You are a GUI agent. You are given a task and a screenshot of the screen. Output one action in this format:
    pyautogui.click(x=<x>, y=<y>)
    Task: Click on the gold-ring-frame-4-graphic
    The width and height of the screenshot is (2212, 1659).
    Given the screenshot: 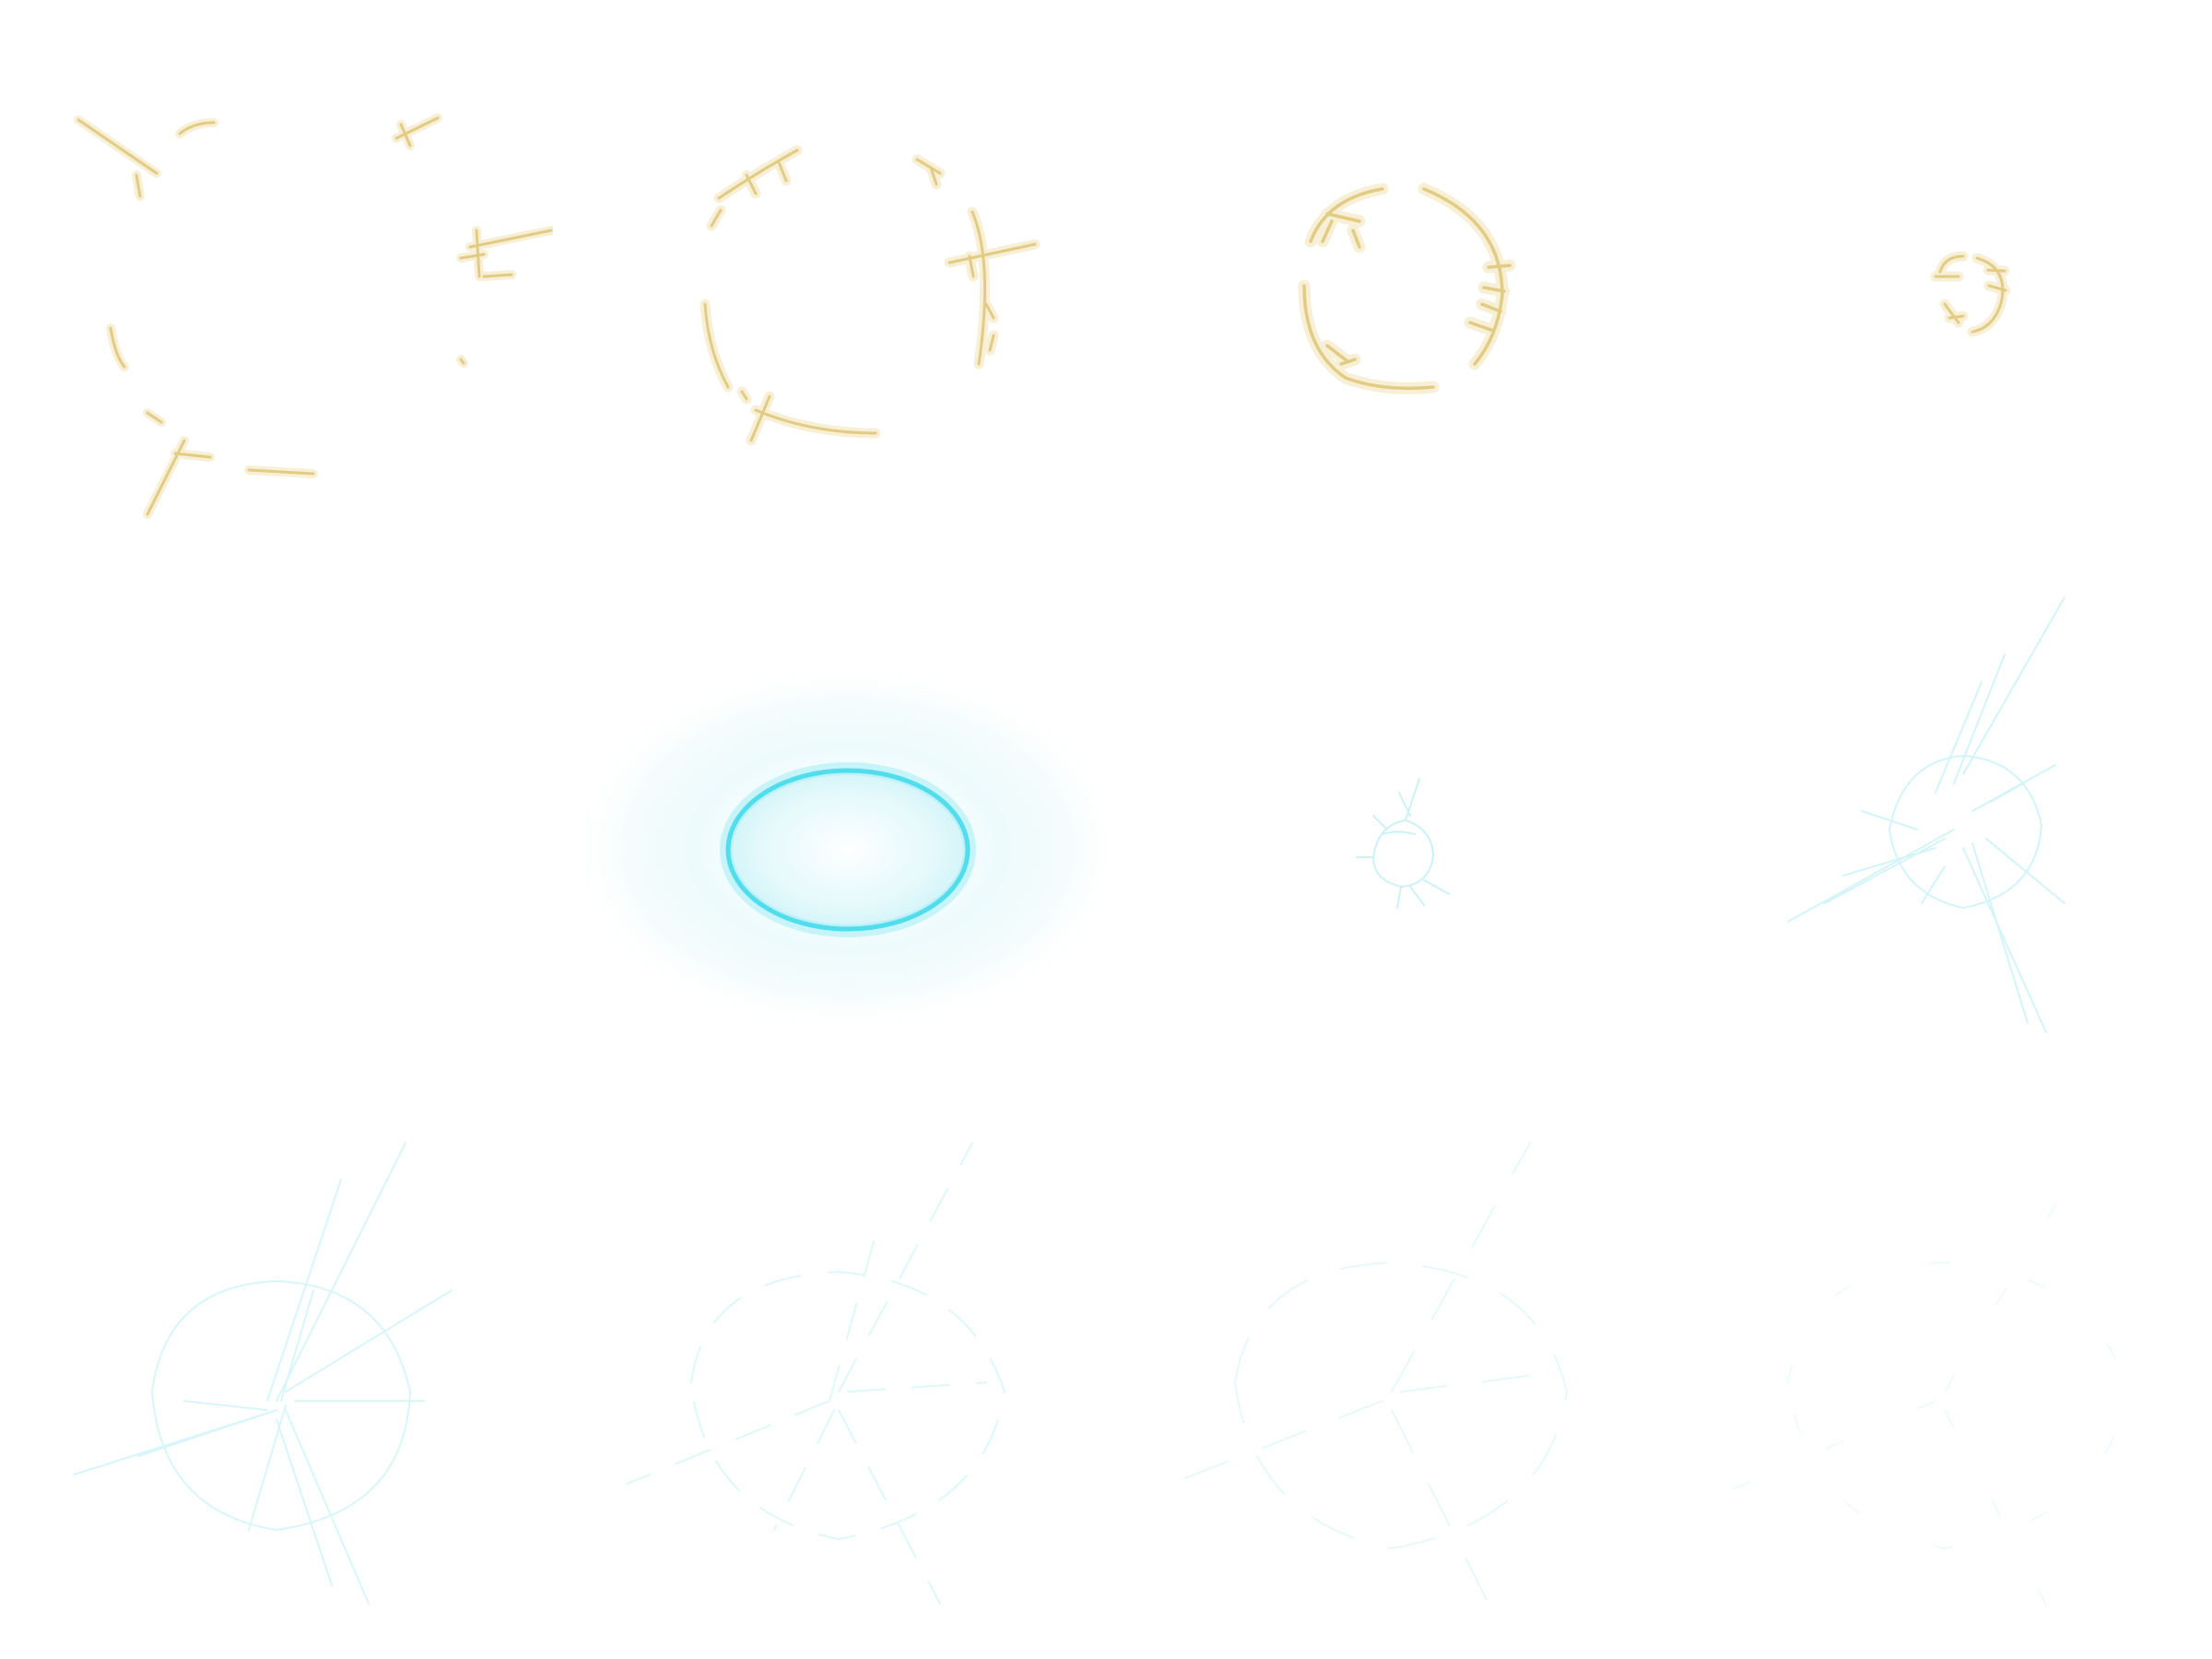 What is the action you would take?
    pyautogui.click(x=1970, y=294)
    